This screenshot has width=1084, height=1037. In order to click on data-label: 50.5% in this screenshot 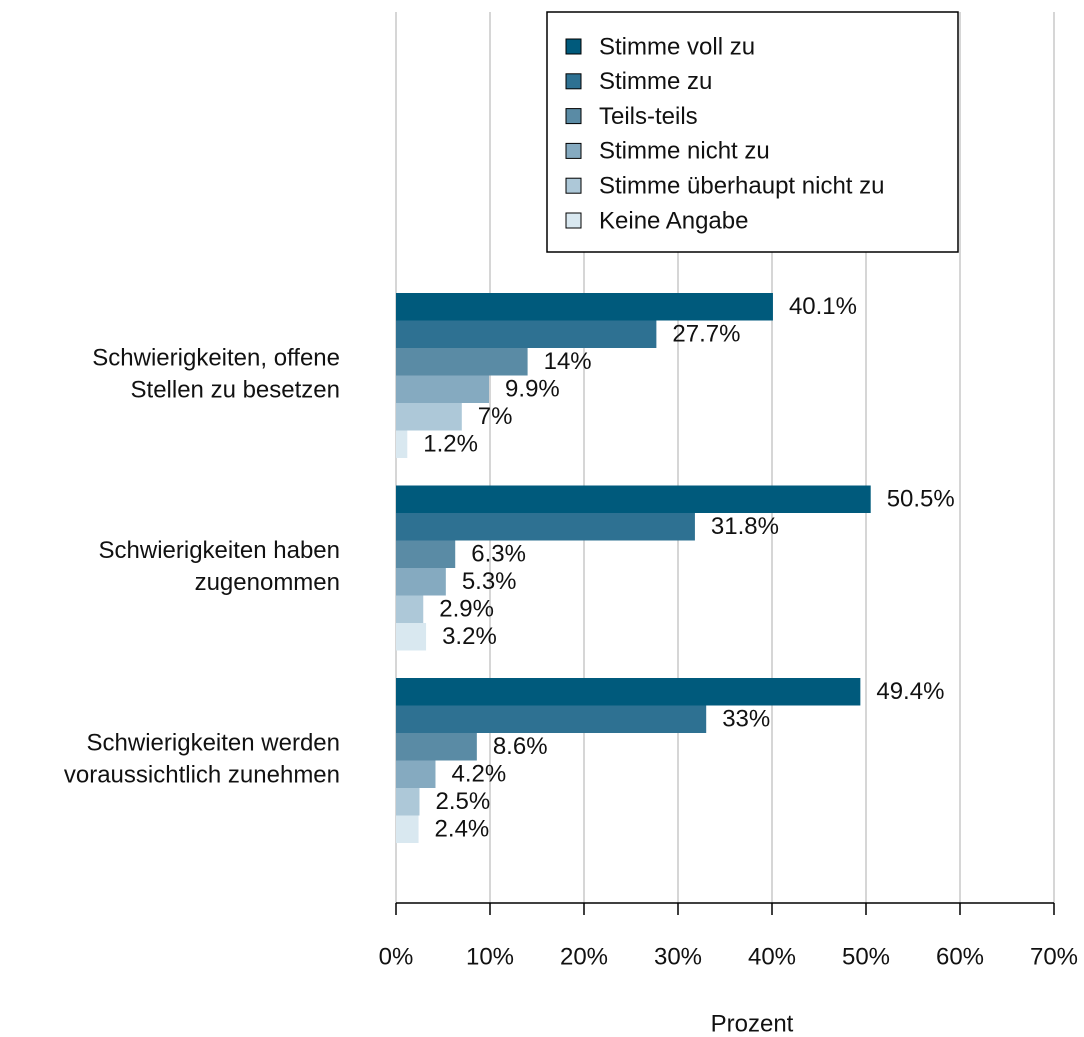, I will do `click(921, 499)`.